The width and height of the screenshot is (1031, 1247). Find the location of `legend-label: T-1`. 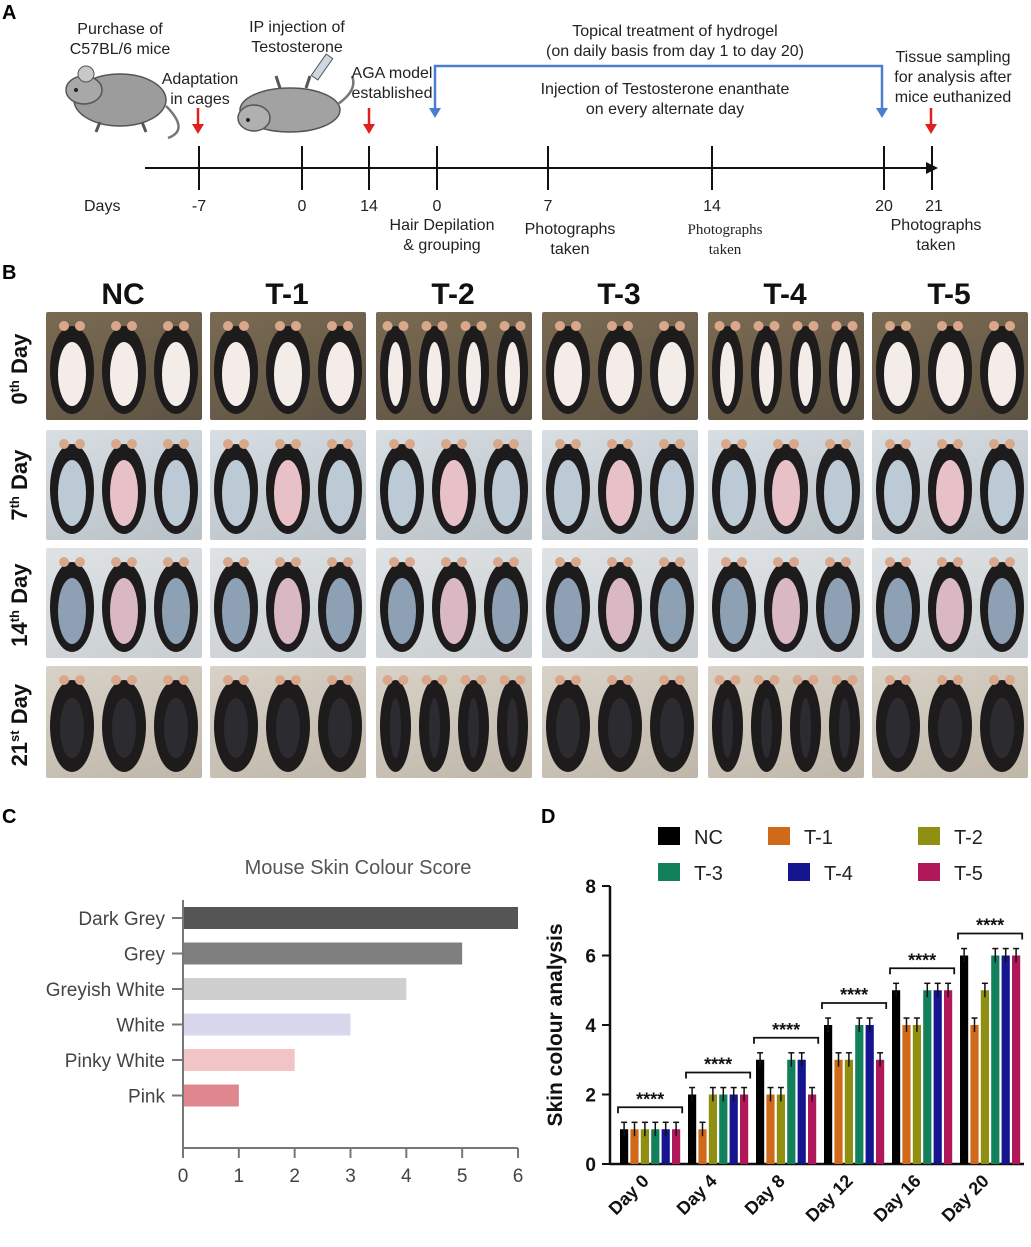

legend-label: T-1 is located at coordinates (818, 838).